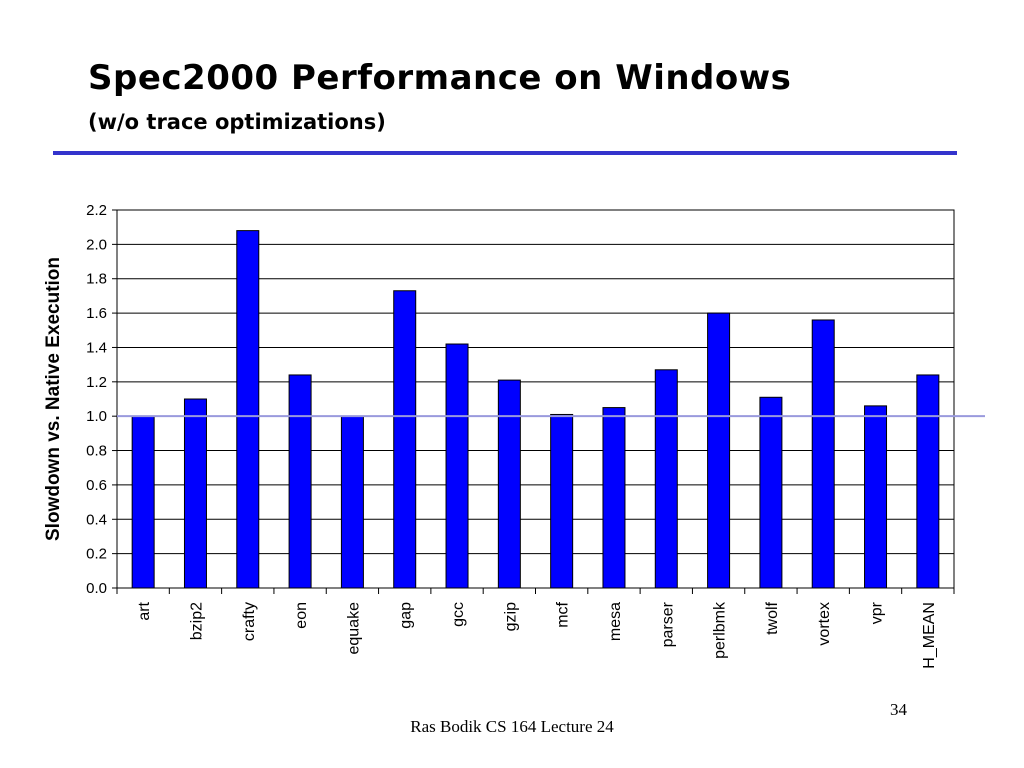 Image resolution: width=1024 pixels, height=768 pixels. I want to click on bar-eon, so click(300, 481).